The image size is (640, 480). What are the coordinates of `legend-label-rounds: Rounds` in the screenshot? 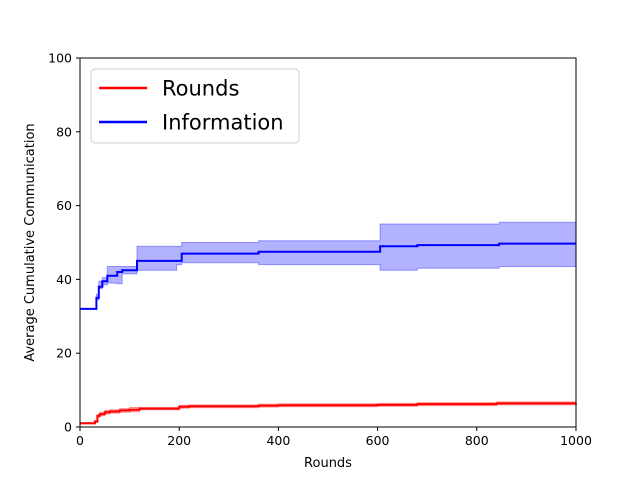 It's located at (200, 89).